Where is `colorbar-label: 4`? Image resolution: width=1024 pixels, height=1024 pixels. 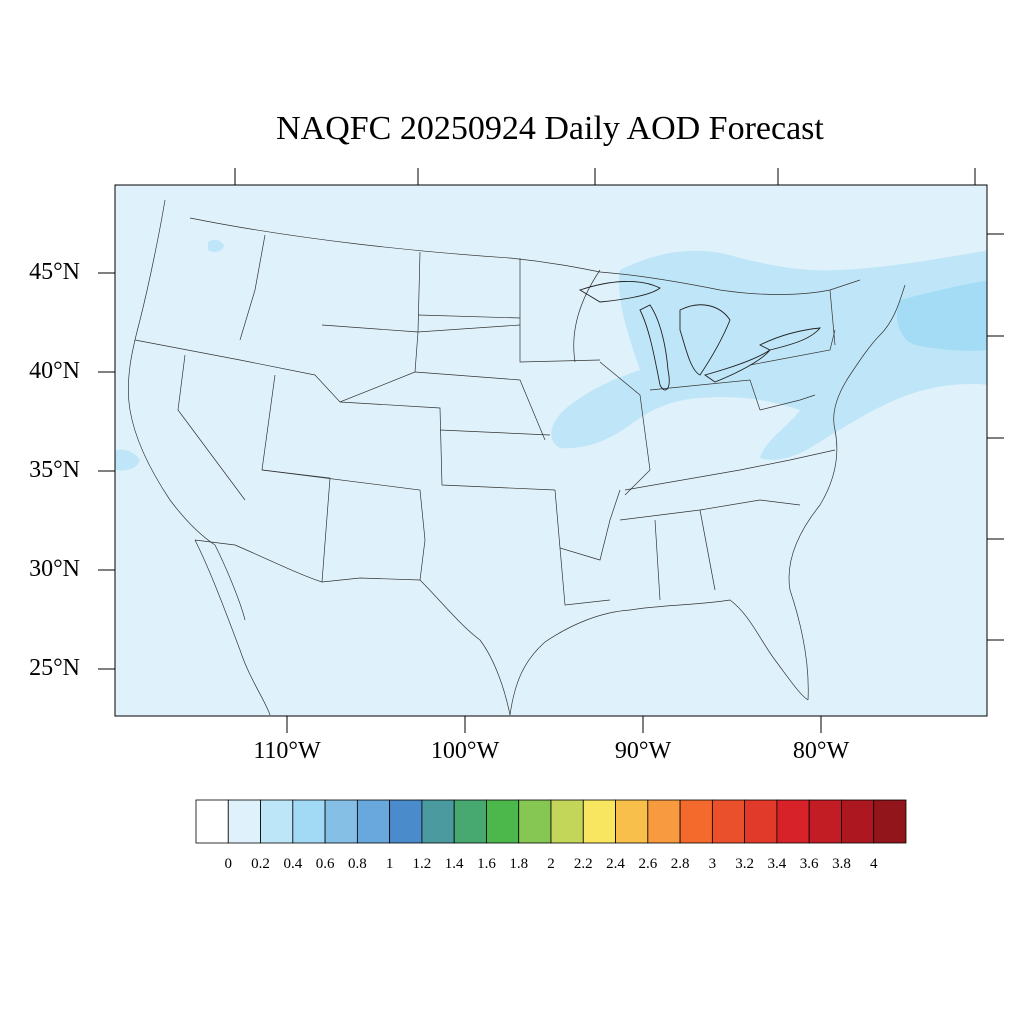
colorbar-label: 4 is located at coordinates (873, 864).